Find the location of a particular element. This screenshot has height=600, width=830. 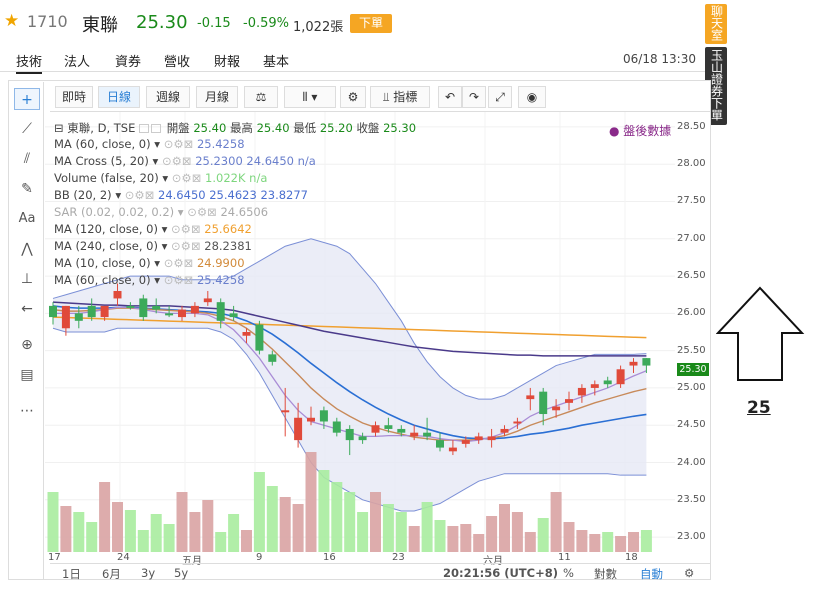

scale-icon: ⚖ is located at coordinates (261, 97).